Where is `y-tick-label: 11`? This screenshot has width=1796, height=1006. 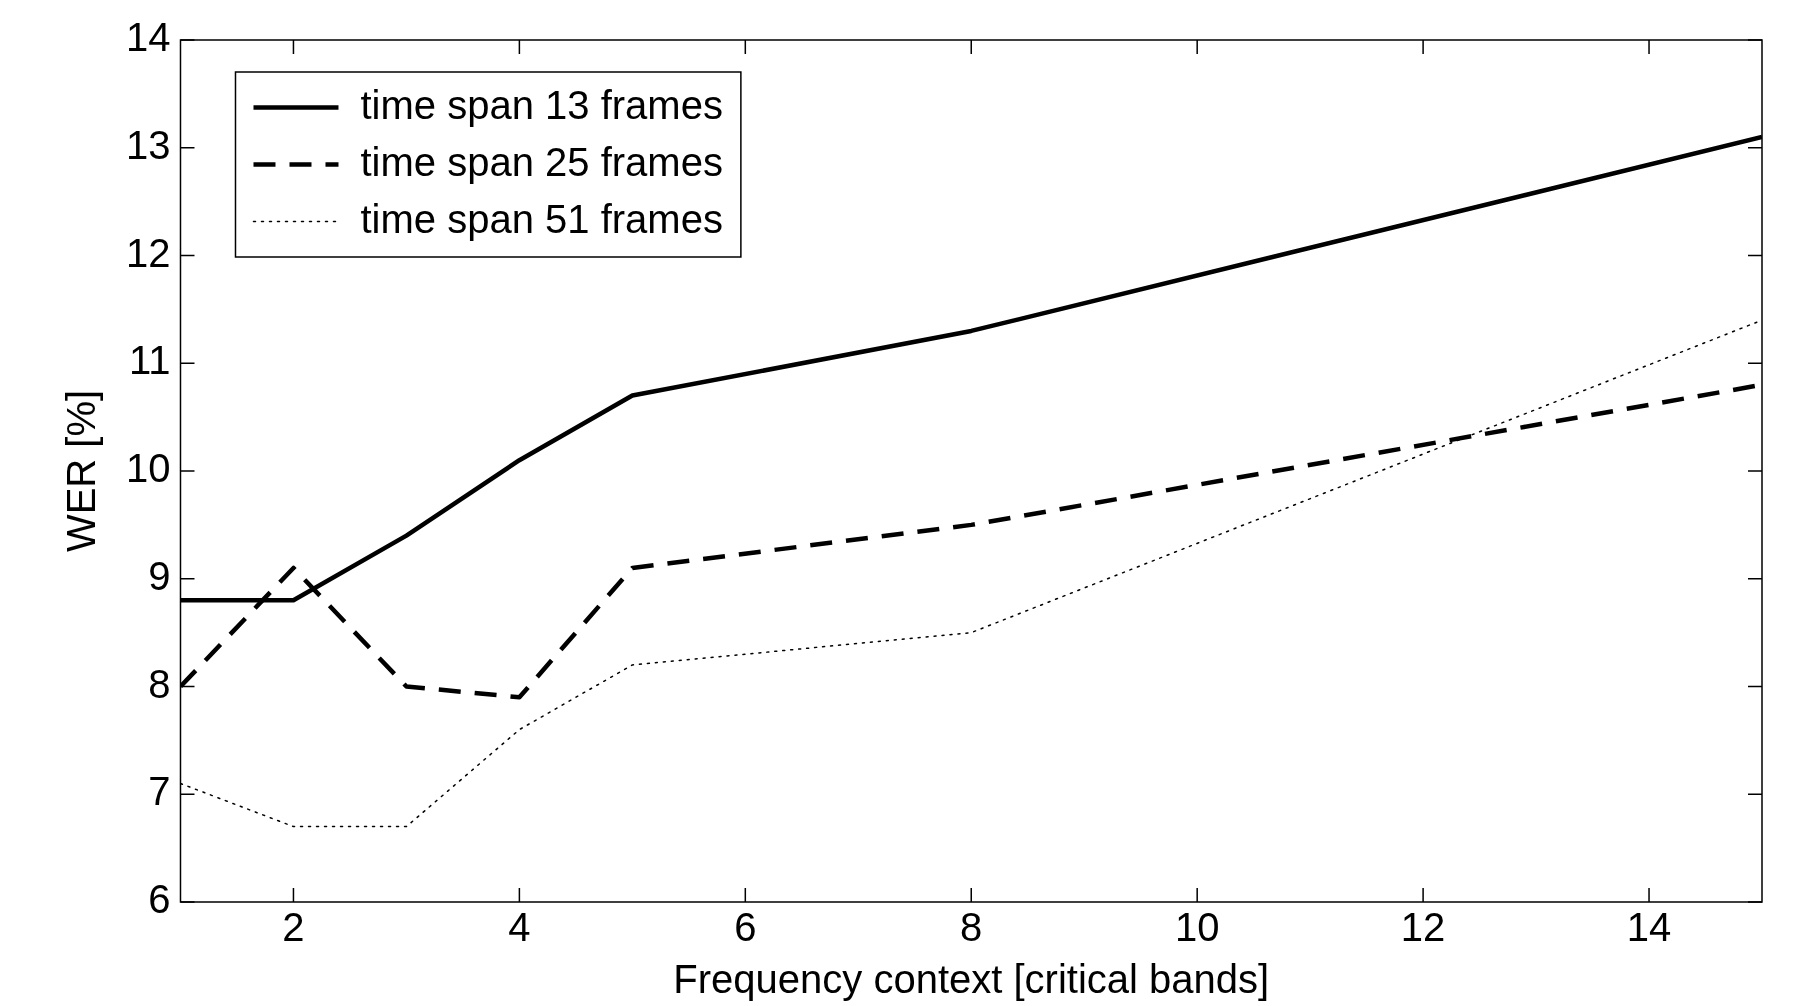
y-tick-label: 11 is located at coordinates (149, 360).